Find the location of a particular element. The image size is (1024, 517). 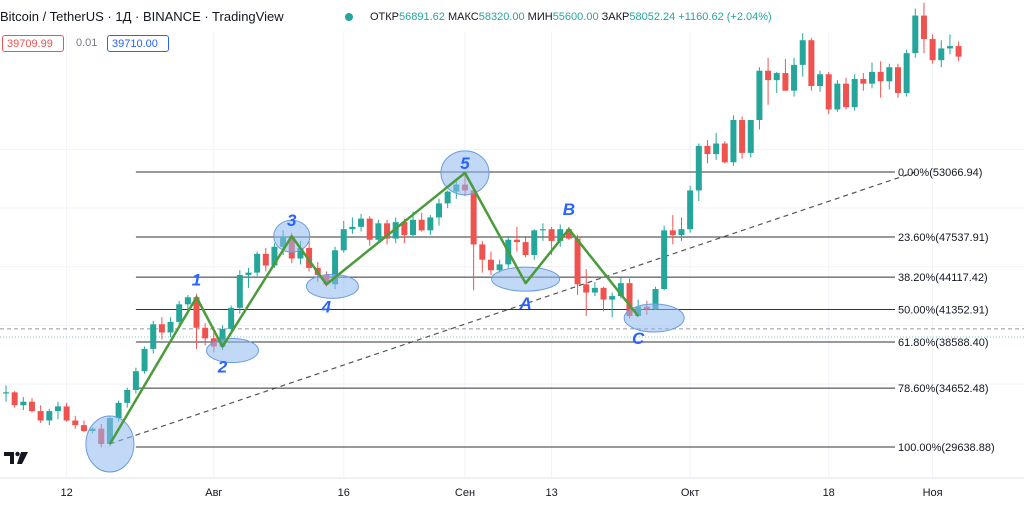

open-label: ОТКР is located at coordinates (385, 17).